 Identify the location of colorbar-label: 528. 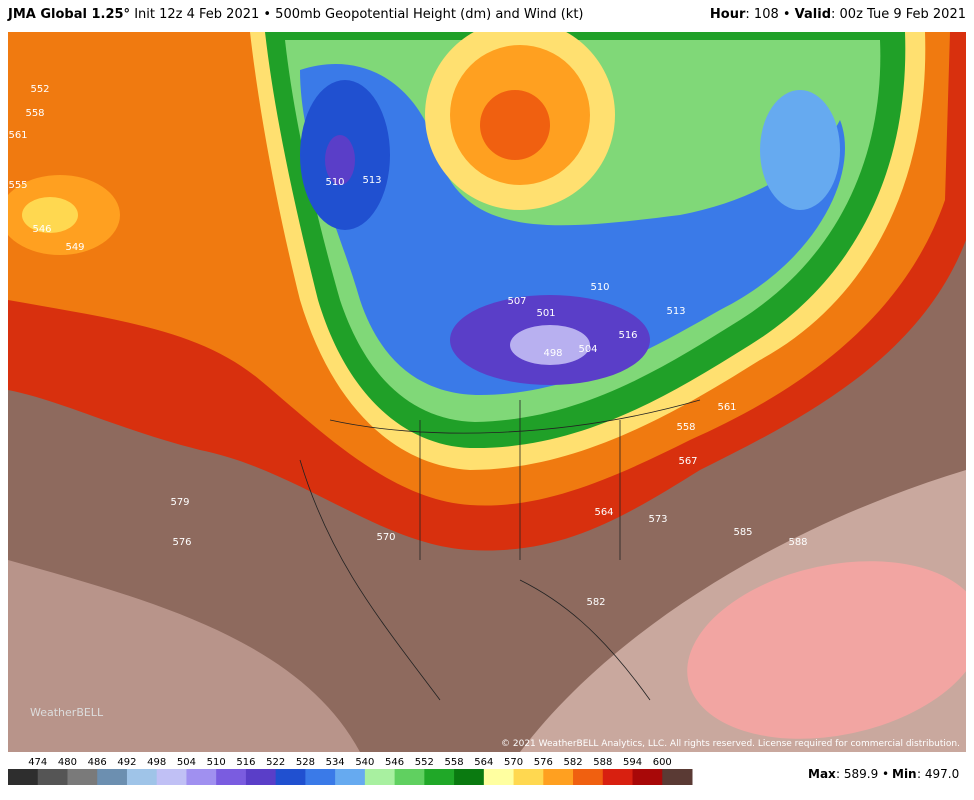
(305, 762).